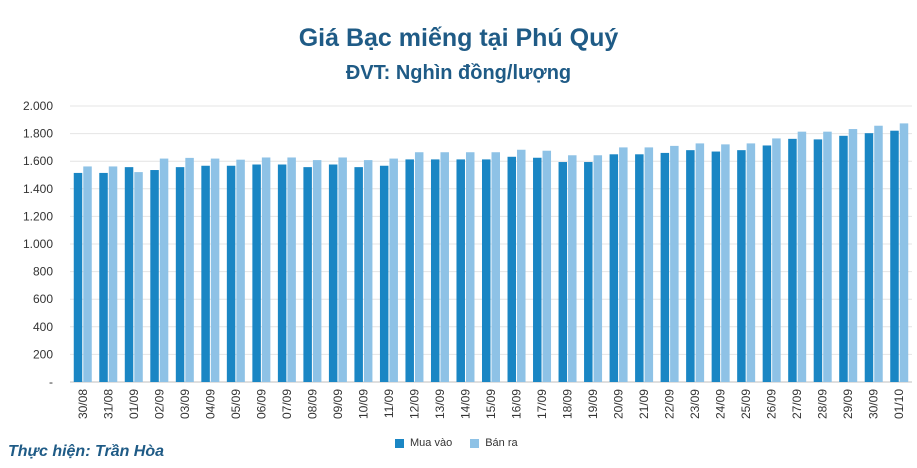 This screenshot has width=917, height=468. What do you see at coordinates (43, 272) in the screenshot?
I see `y-tick-label: 800` at bounding box center [43, 272].